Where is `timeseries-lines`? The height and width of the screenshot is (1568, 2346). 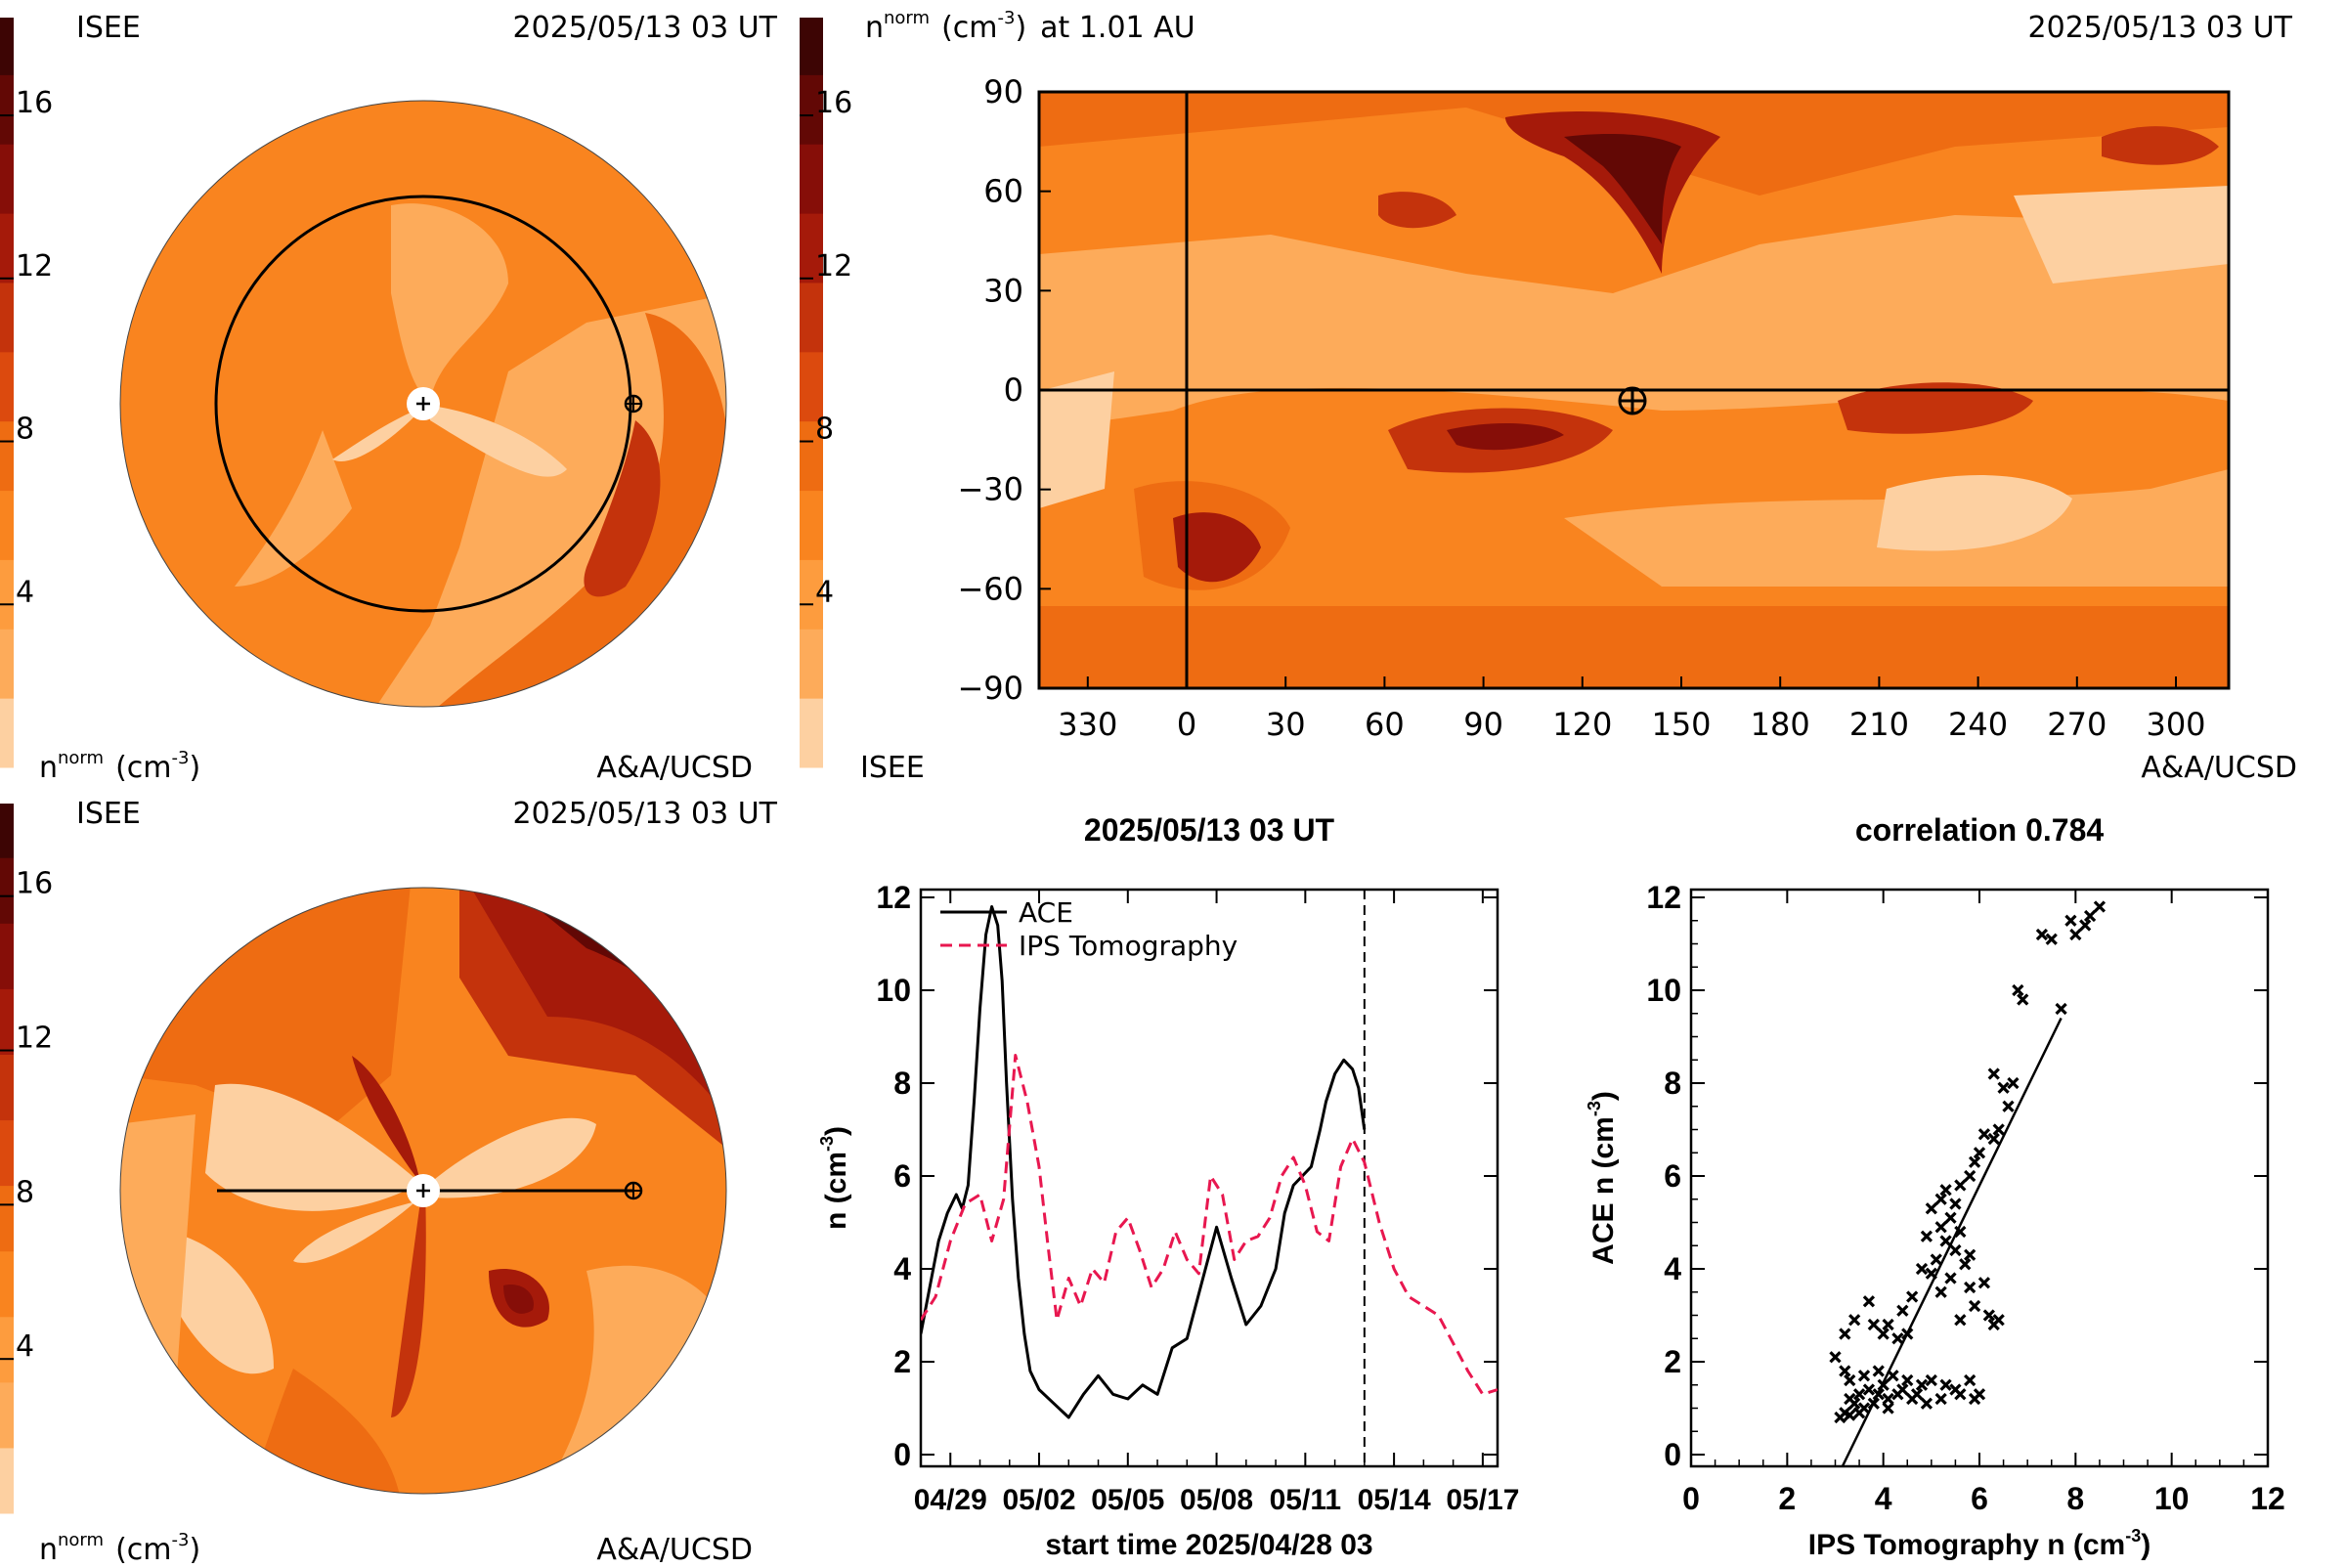
timeseries-lines is located at coordinates (1209, 1162).